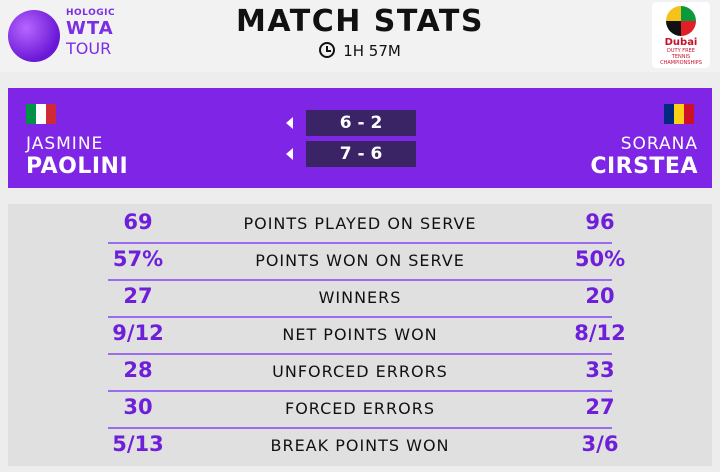  I want to click on stat-label: POINTS PLAYED ON SERVE, so click(360, 223).